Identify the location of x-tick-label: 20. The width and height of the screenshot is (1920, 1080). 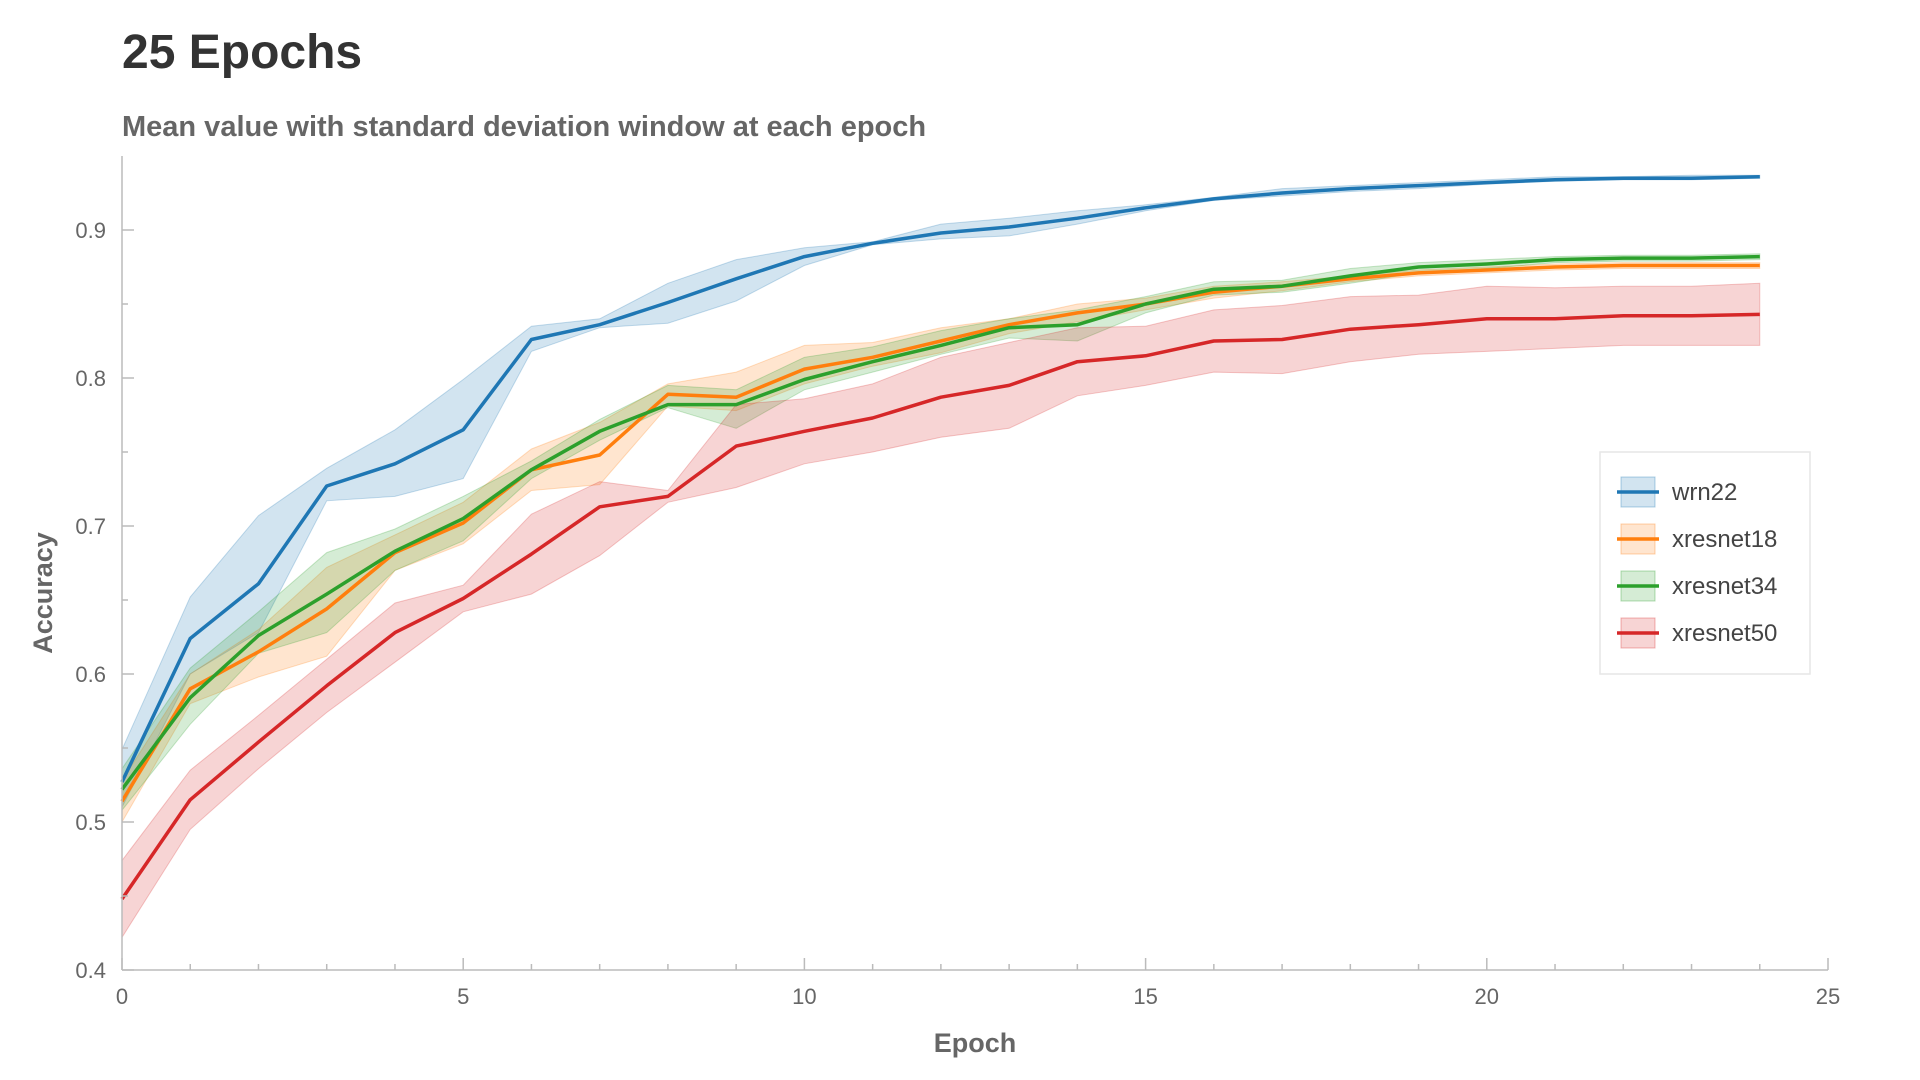
(1487, 996).